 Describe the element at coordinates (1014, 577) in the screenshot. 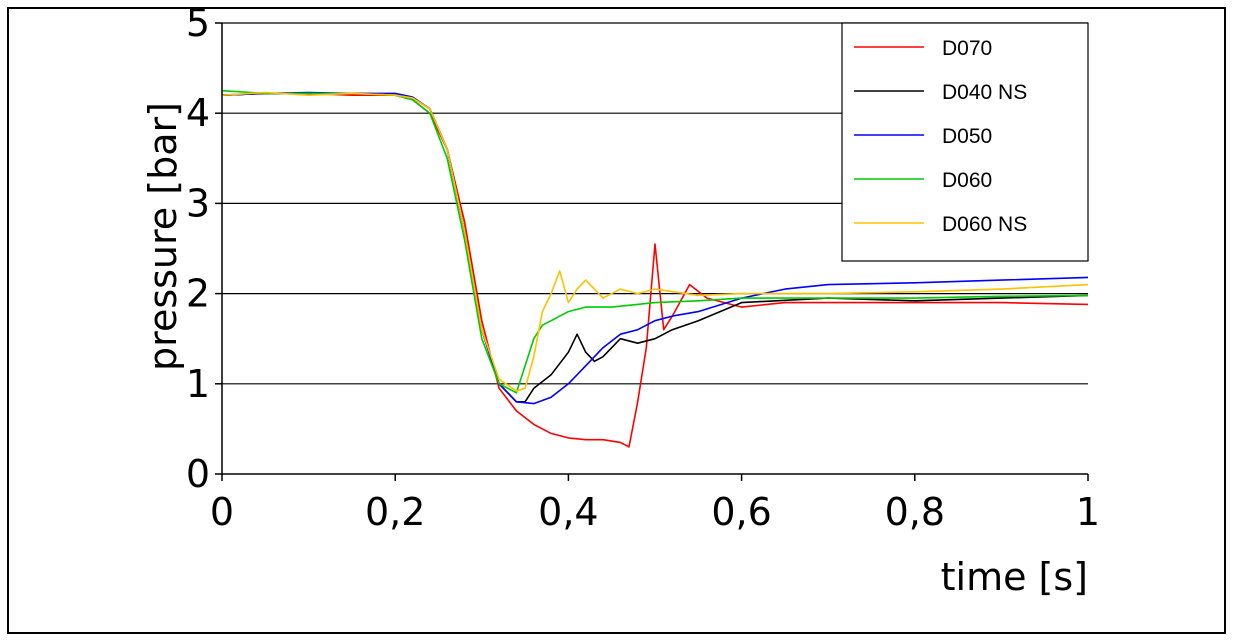

I see `x-axis-label: time [s]` at that location.